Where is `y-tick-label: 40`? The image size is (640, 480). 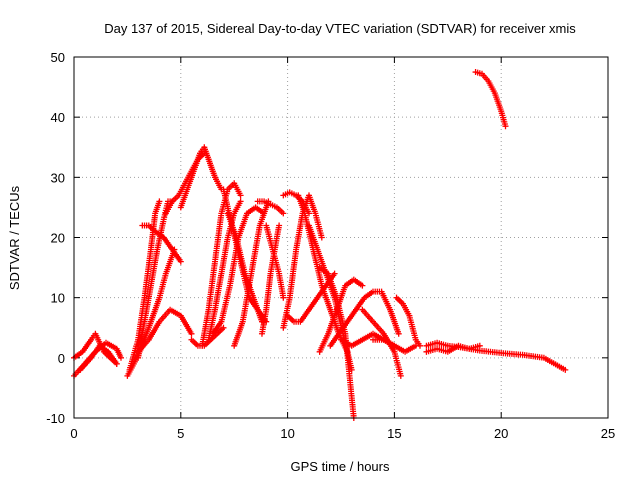 y-tick-label: 40 is located at coordinates (58, 117).